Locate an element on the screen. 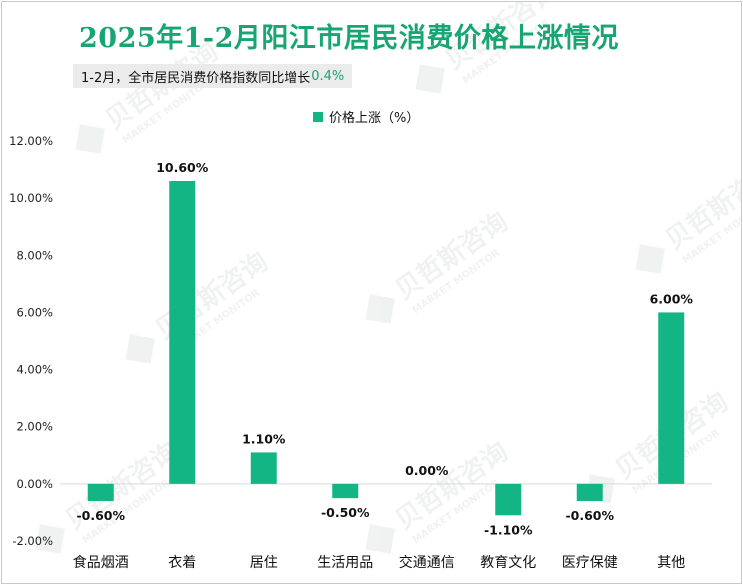 This screenshot has height=585, width=743. summary-text: 1-2月，全市居民消费价格指数同比增长 is located at coordinates (196, 78).